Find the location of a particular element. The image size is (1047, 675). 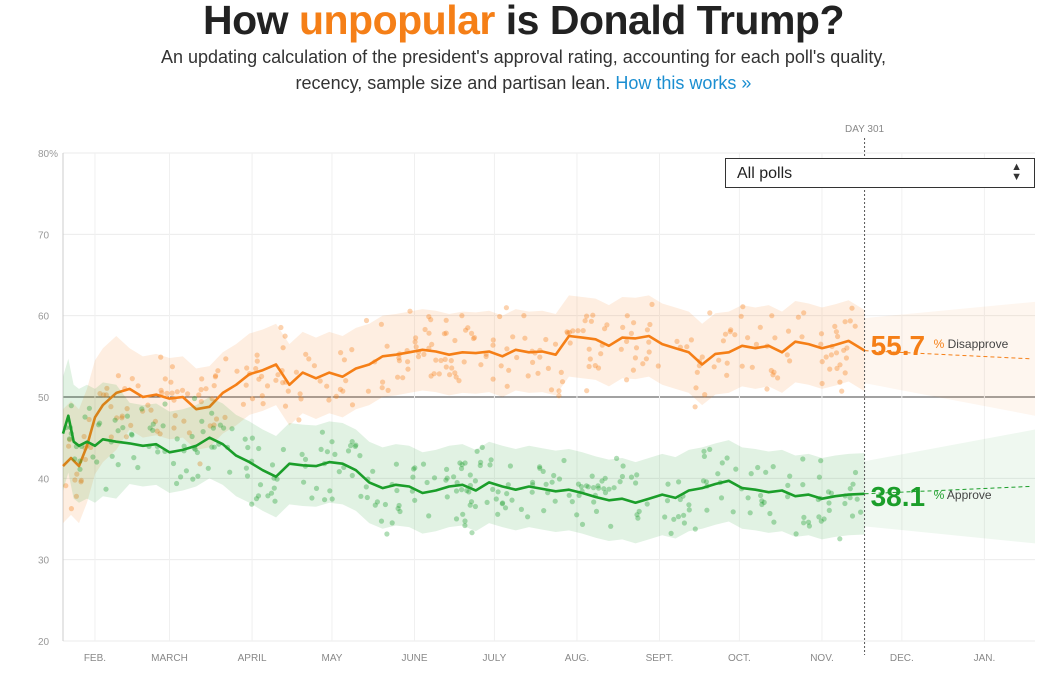

x-tick-label: AUG. is located at coordinates (577, 658).